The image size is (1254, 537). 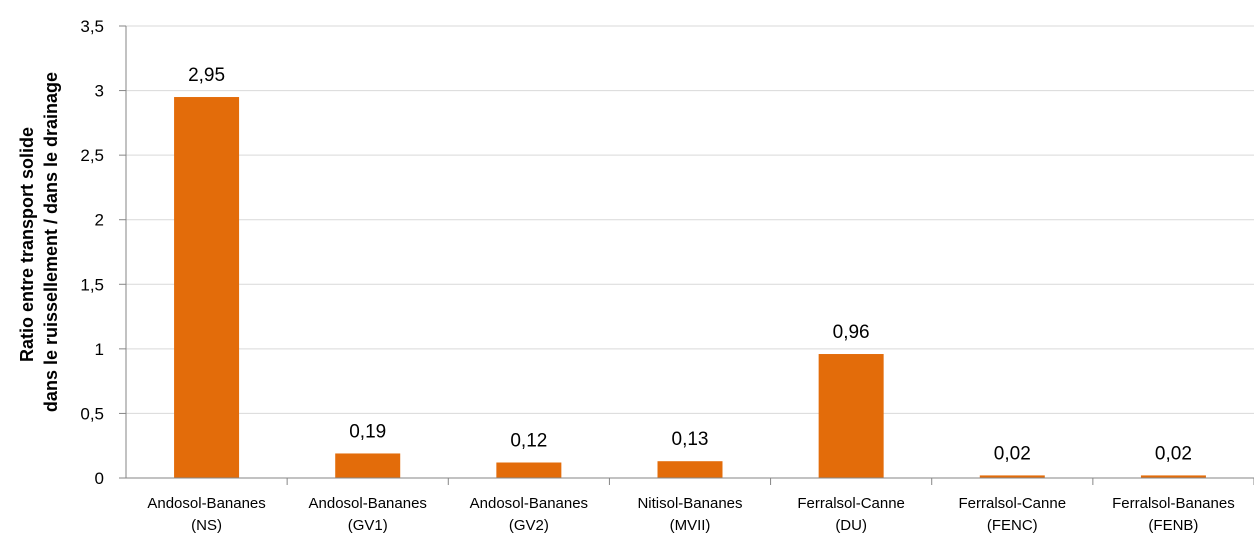 I want to click on x-category-label-line: (FENB), so click(x=1173, y=525).